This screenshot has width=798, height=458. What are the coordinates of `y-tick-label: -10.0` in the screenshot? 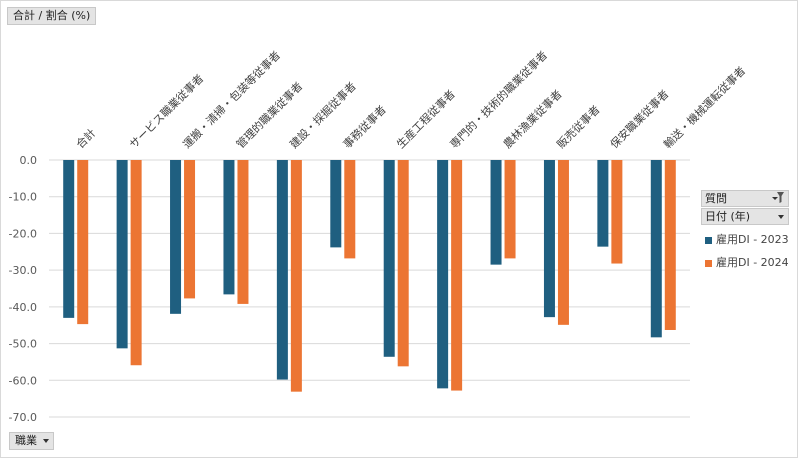 It's located at (23, 197).